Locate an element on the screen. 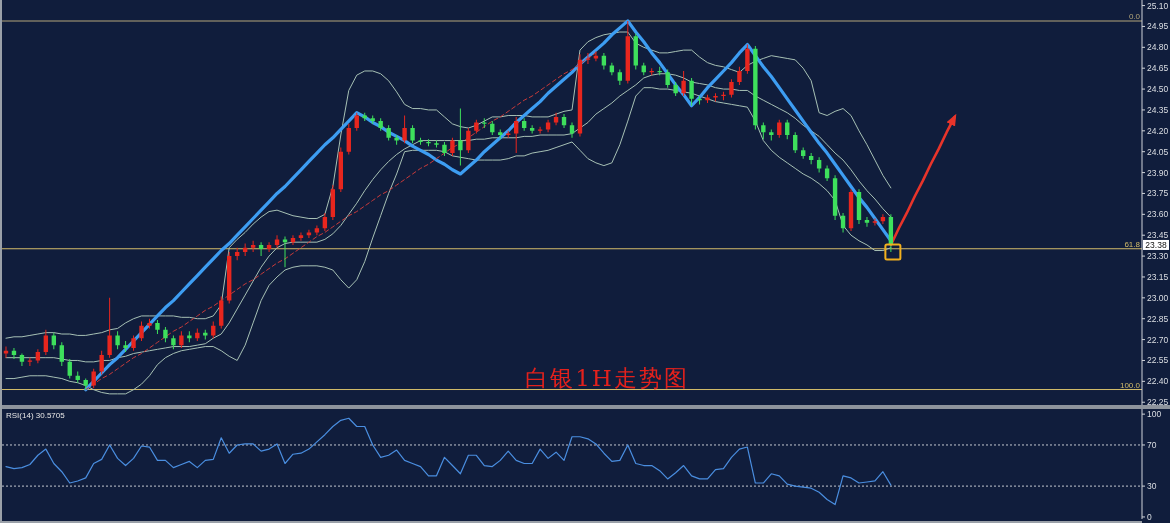 This screenshot has width=1170, height=523. y-tick-label: 22.55 is located at coordinates (1158, 360).